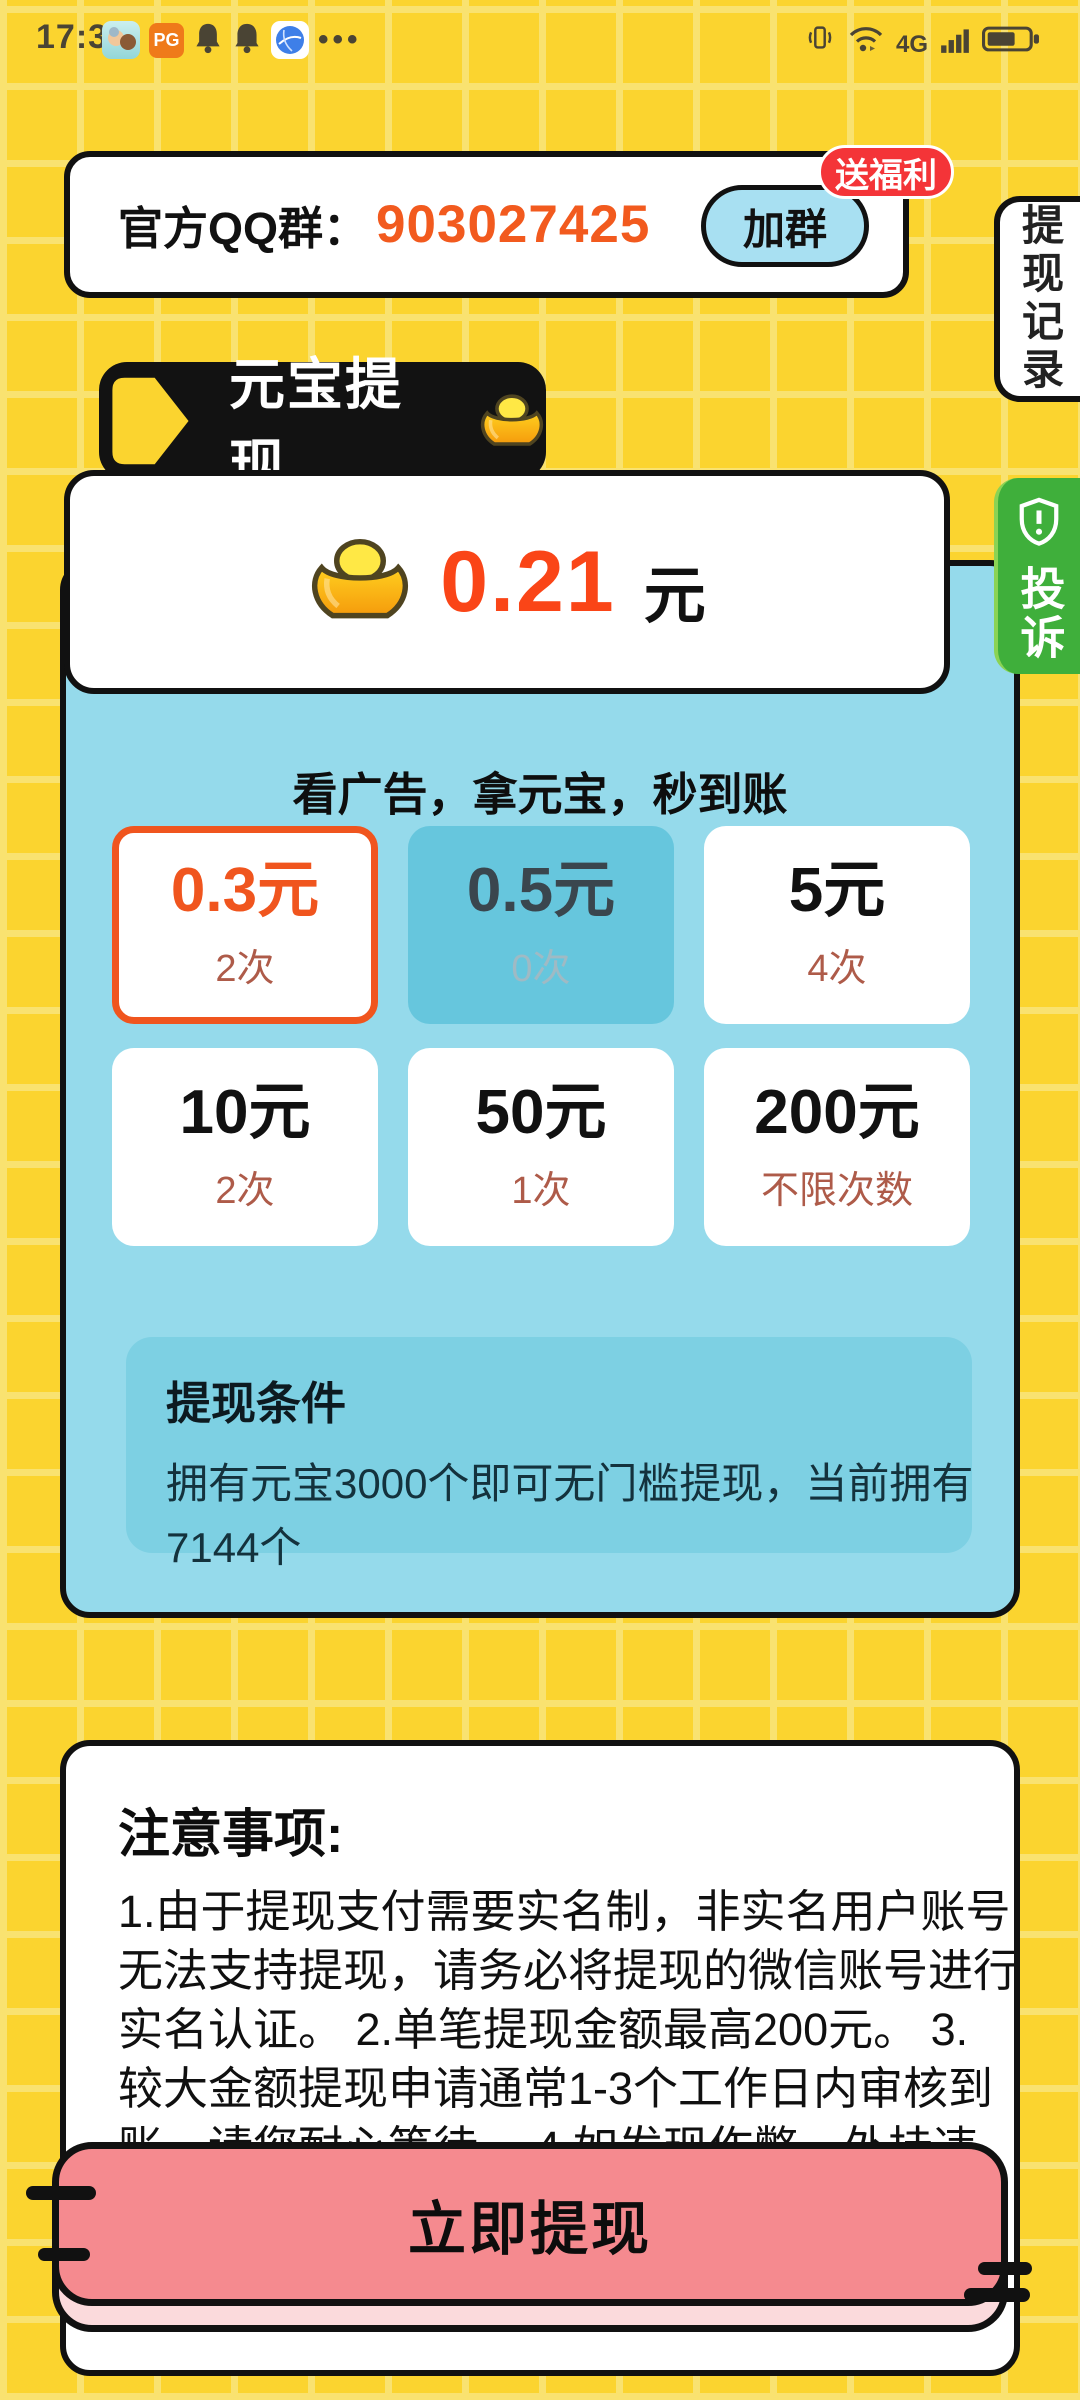 The width and height of the screenshot is (1080, 2400). I want to click on amount-label: 5元, so click(837, 890).